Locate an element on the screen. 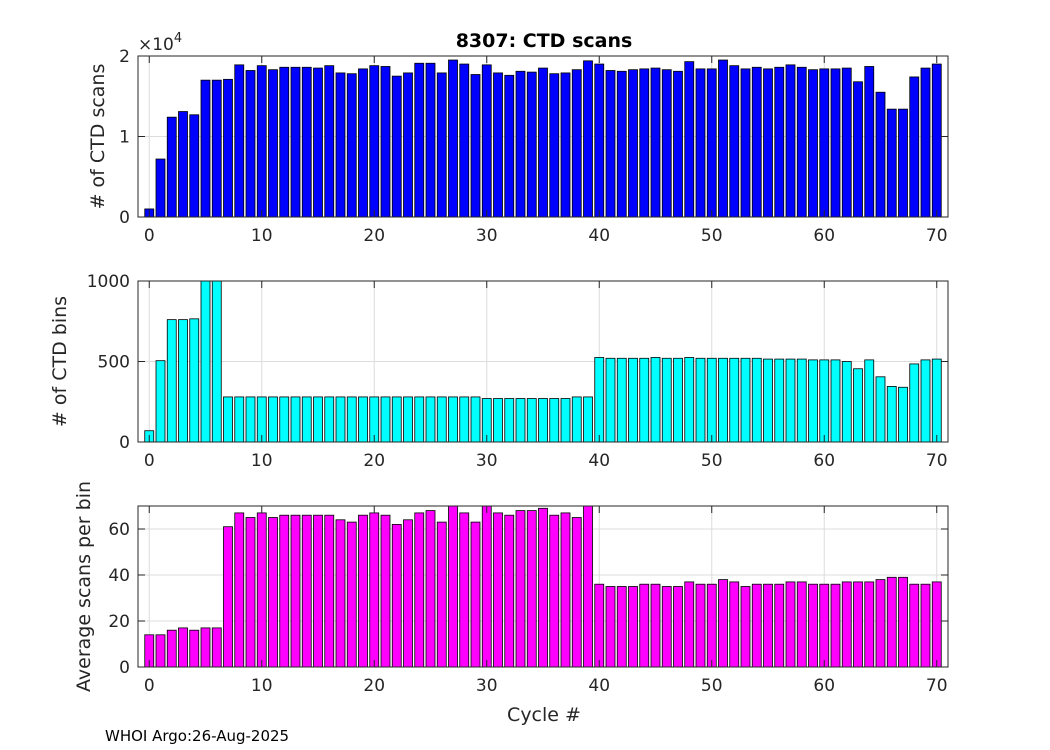  y-axis-label: # of CTD bins is located at coordinates (60, 361).